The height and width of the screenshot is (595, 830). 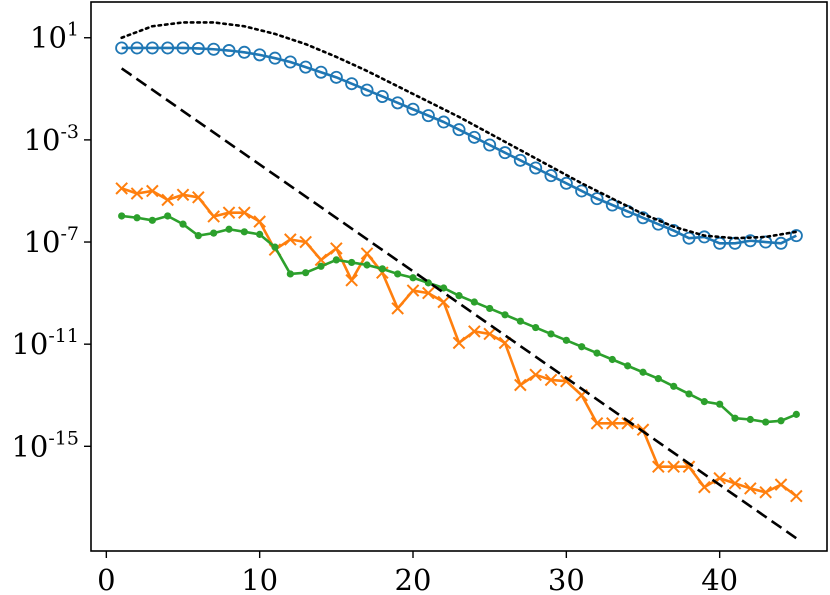 I want to click on x-tick-label-0: 0, so click(x=106, y=579).